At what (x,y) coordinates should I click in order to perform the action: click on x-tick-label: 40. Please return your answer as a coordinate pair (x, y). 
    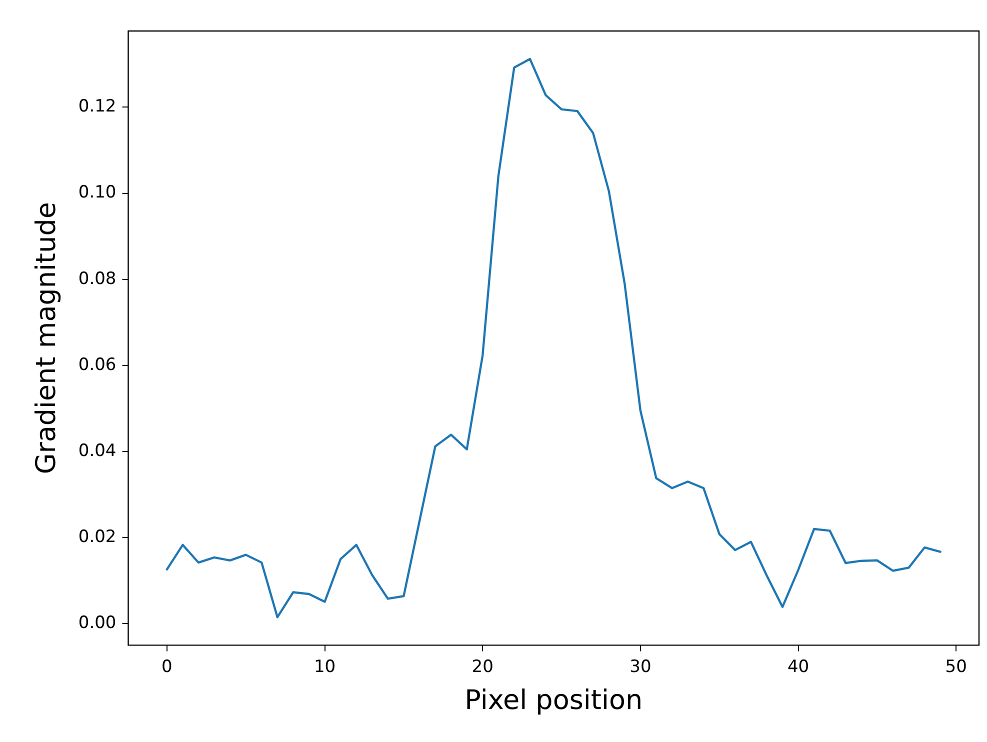
    Looking at the image, I should click on (798, 666).